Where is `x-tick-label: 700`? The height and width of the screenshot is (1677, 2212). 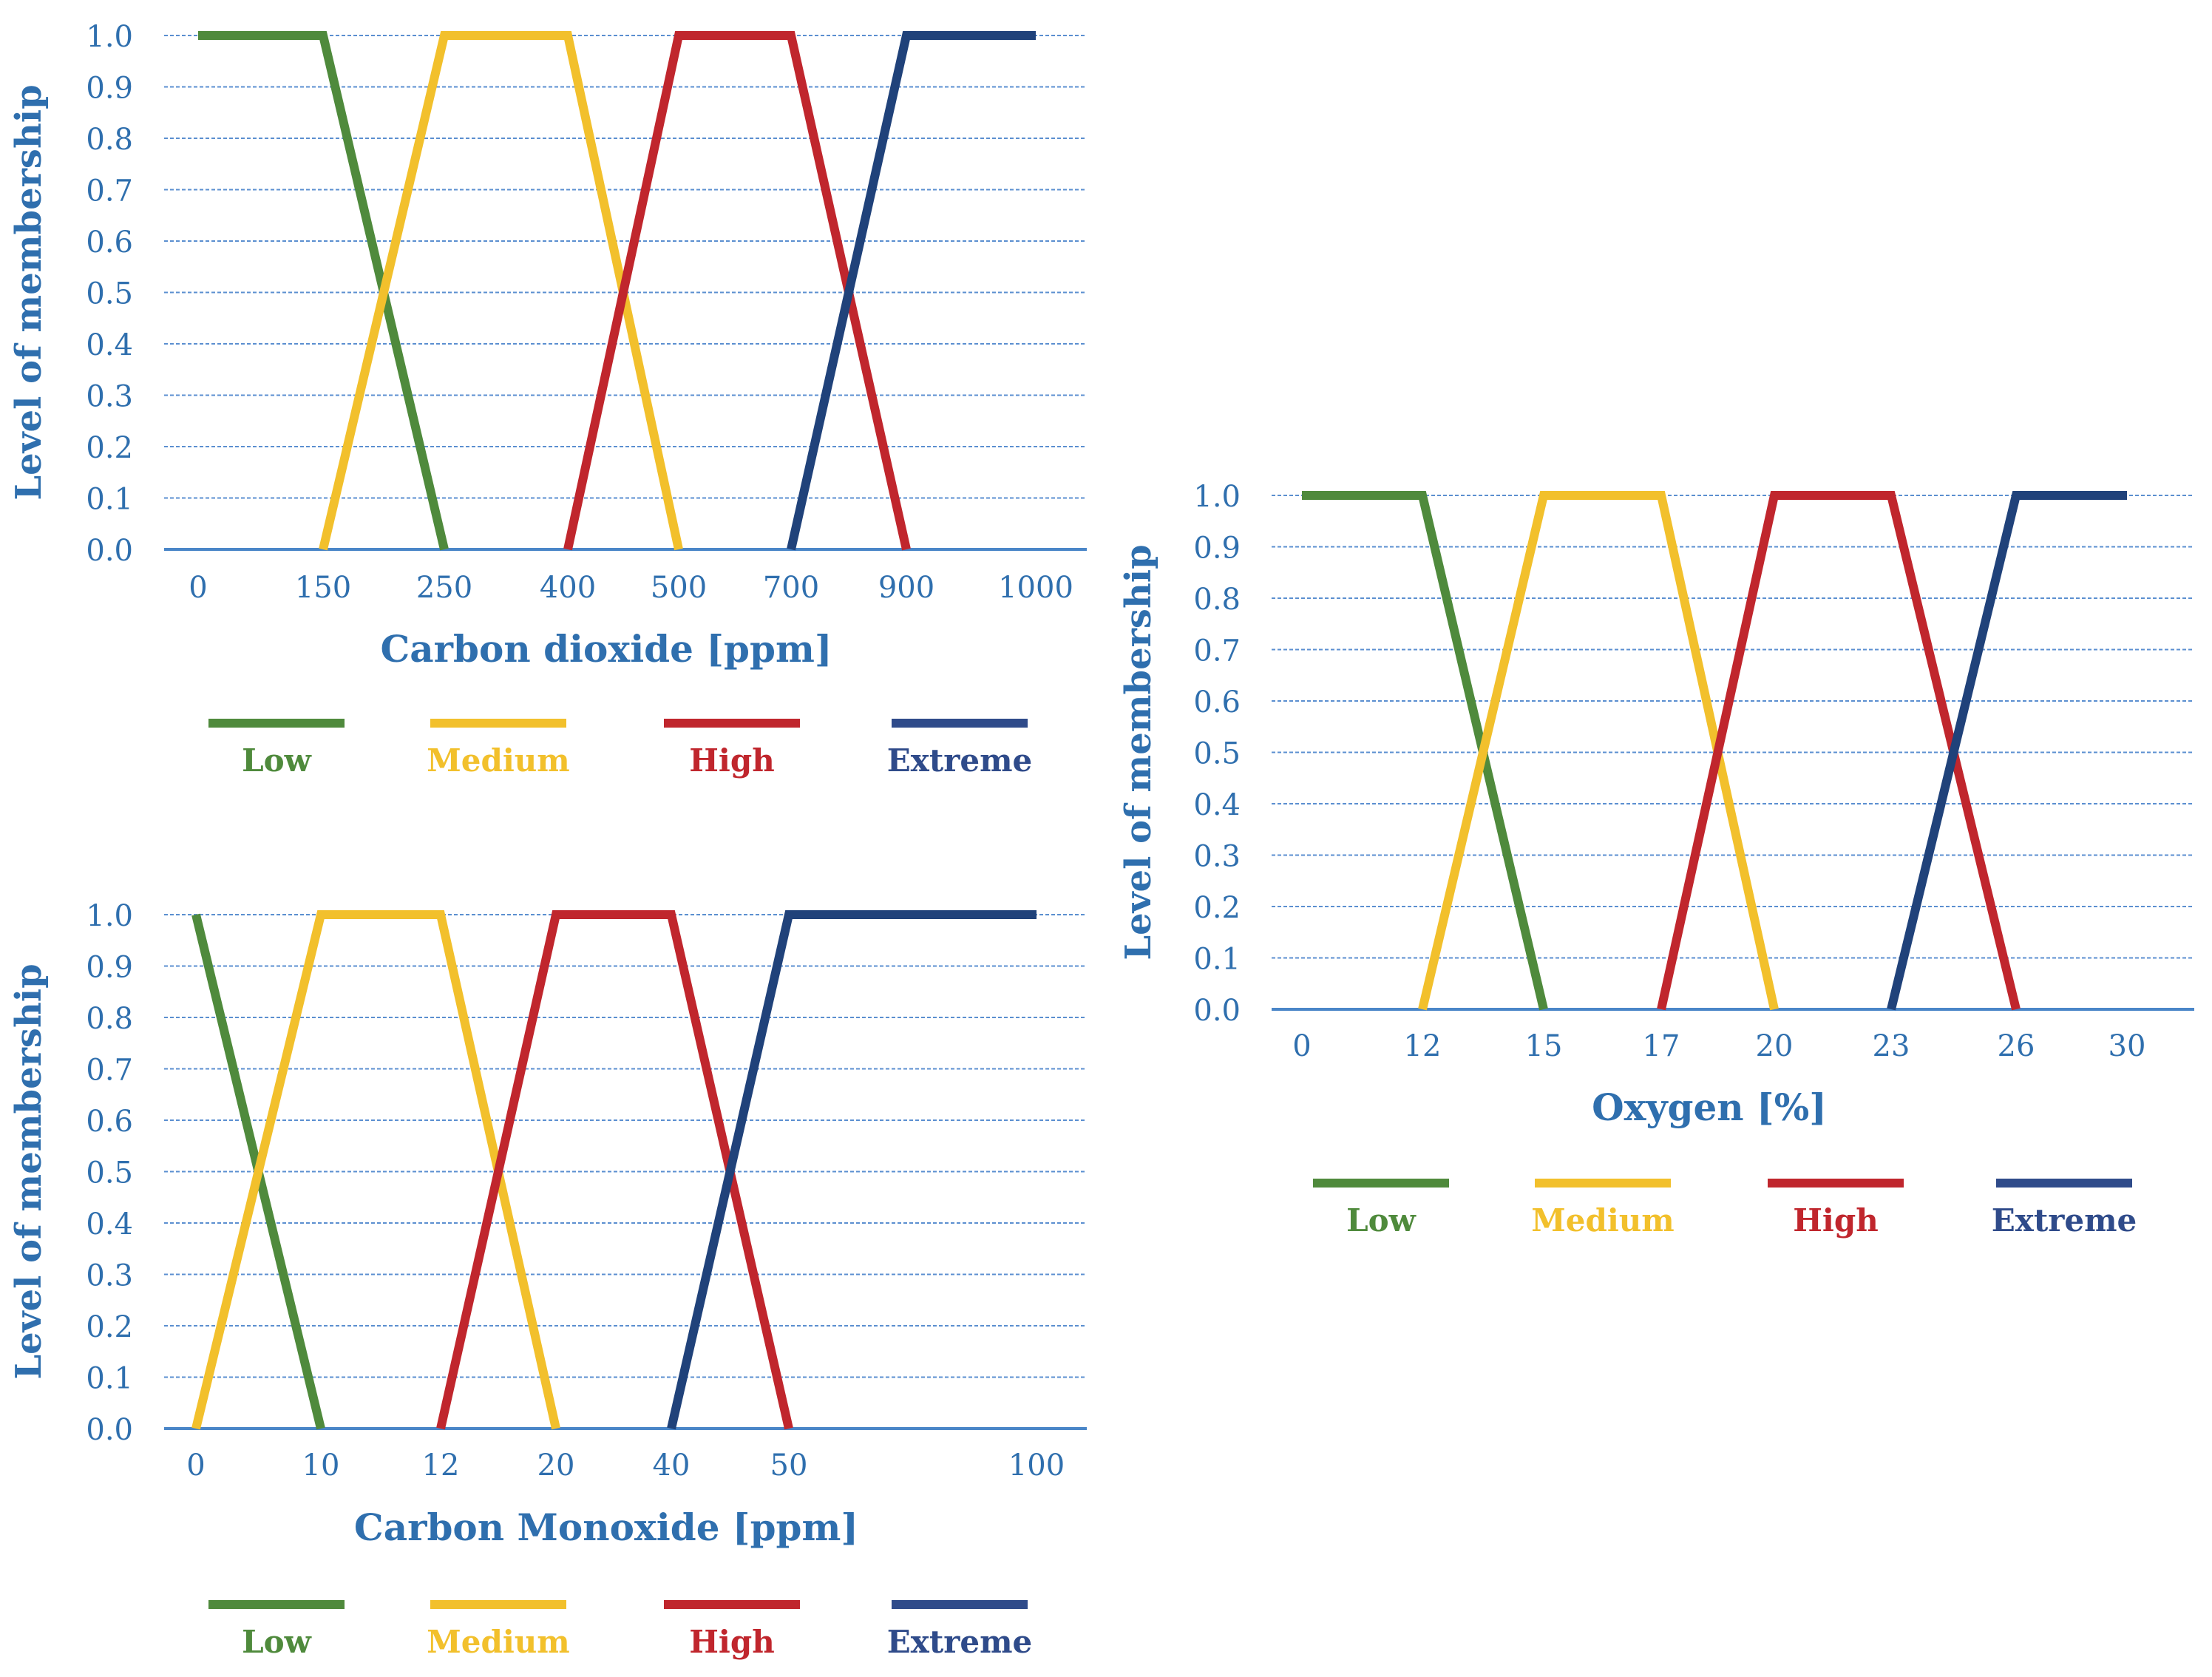 x-tick-label: 700 is located at coordinates (791, 588).